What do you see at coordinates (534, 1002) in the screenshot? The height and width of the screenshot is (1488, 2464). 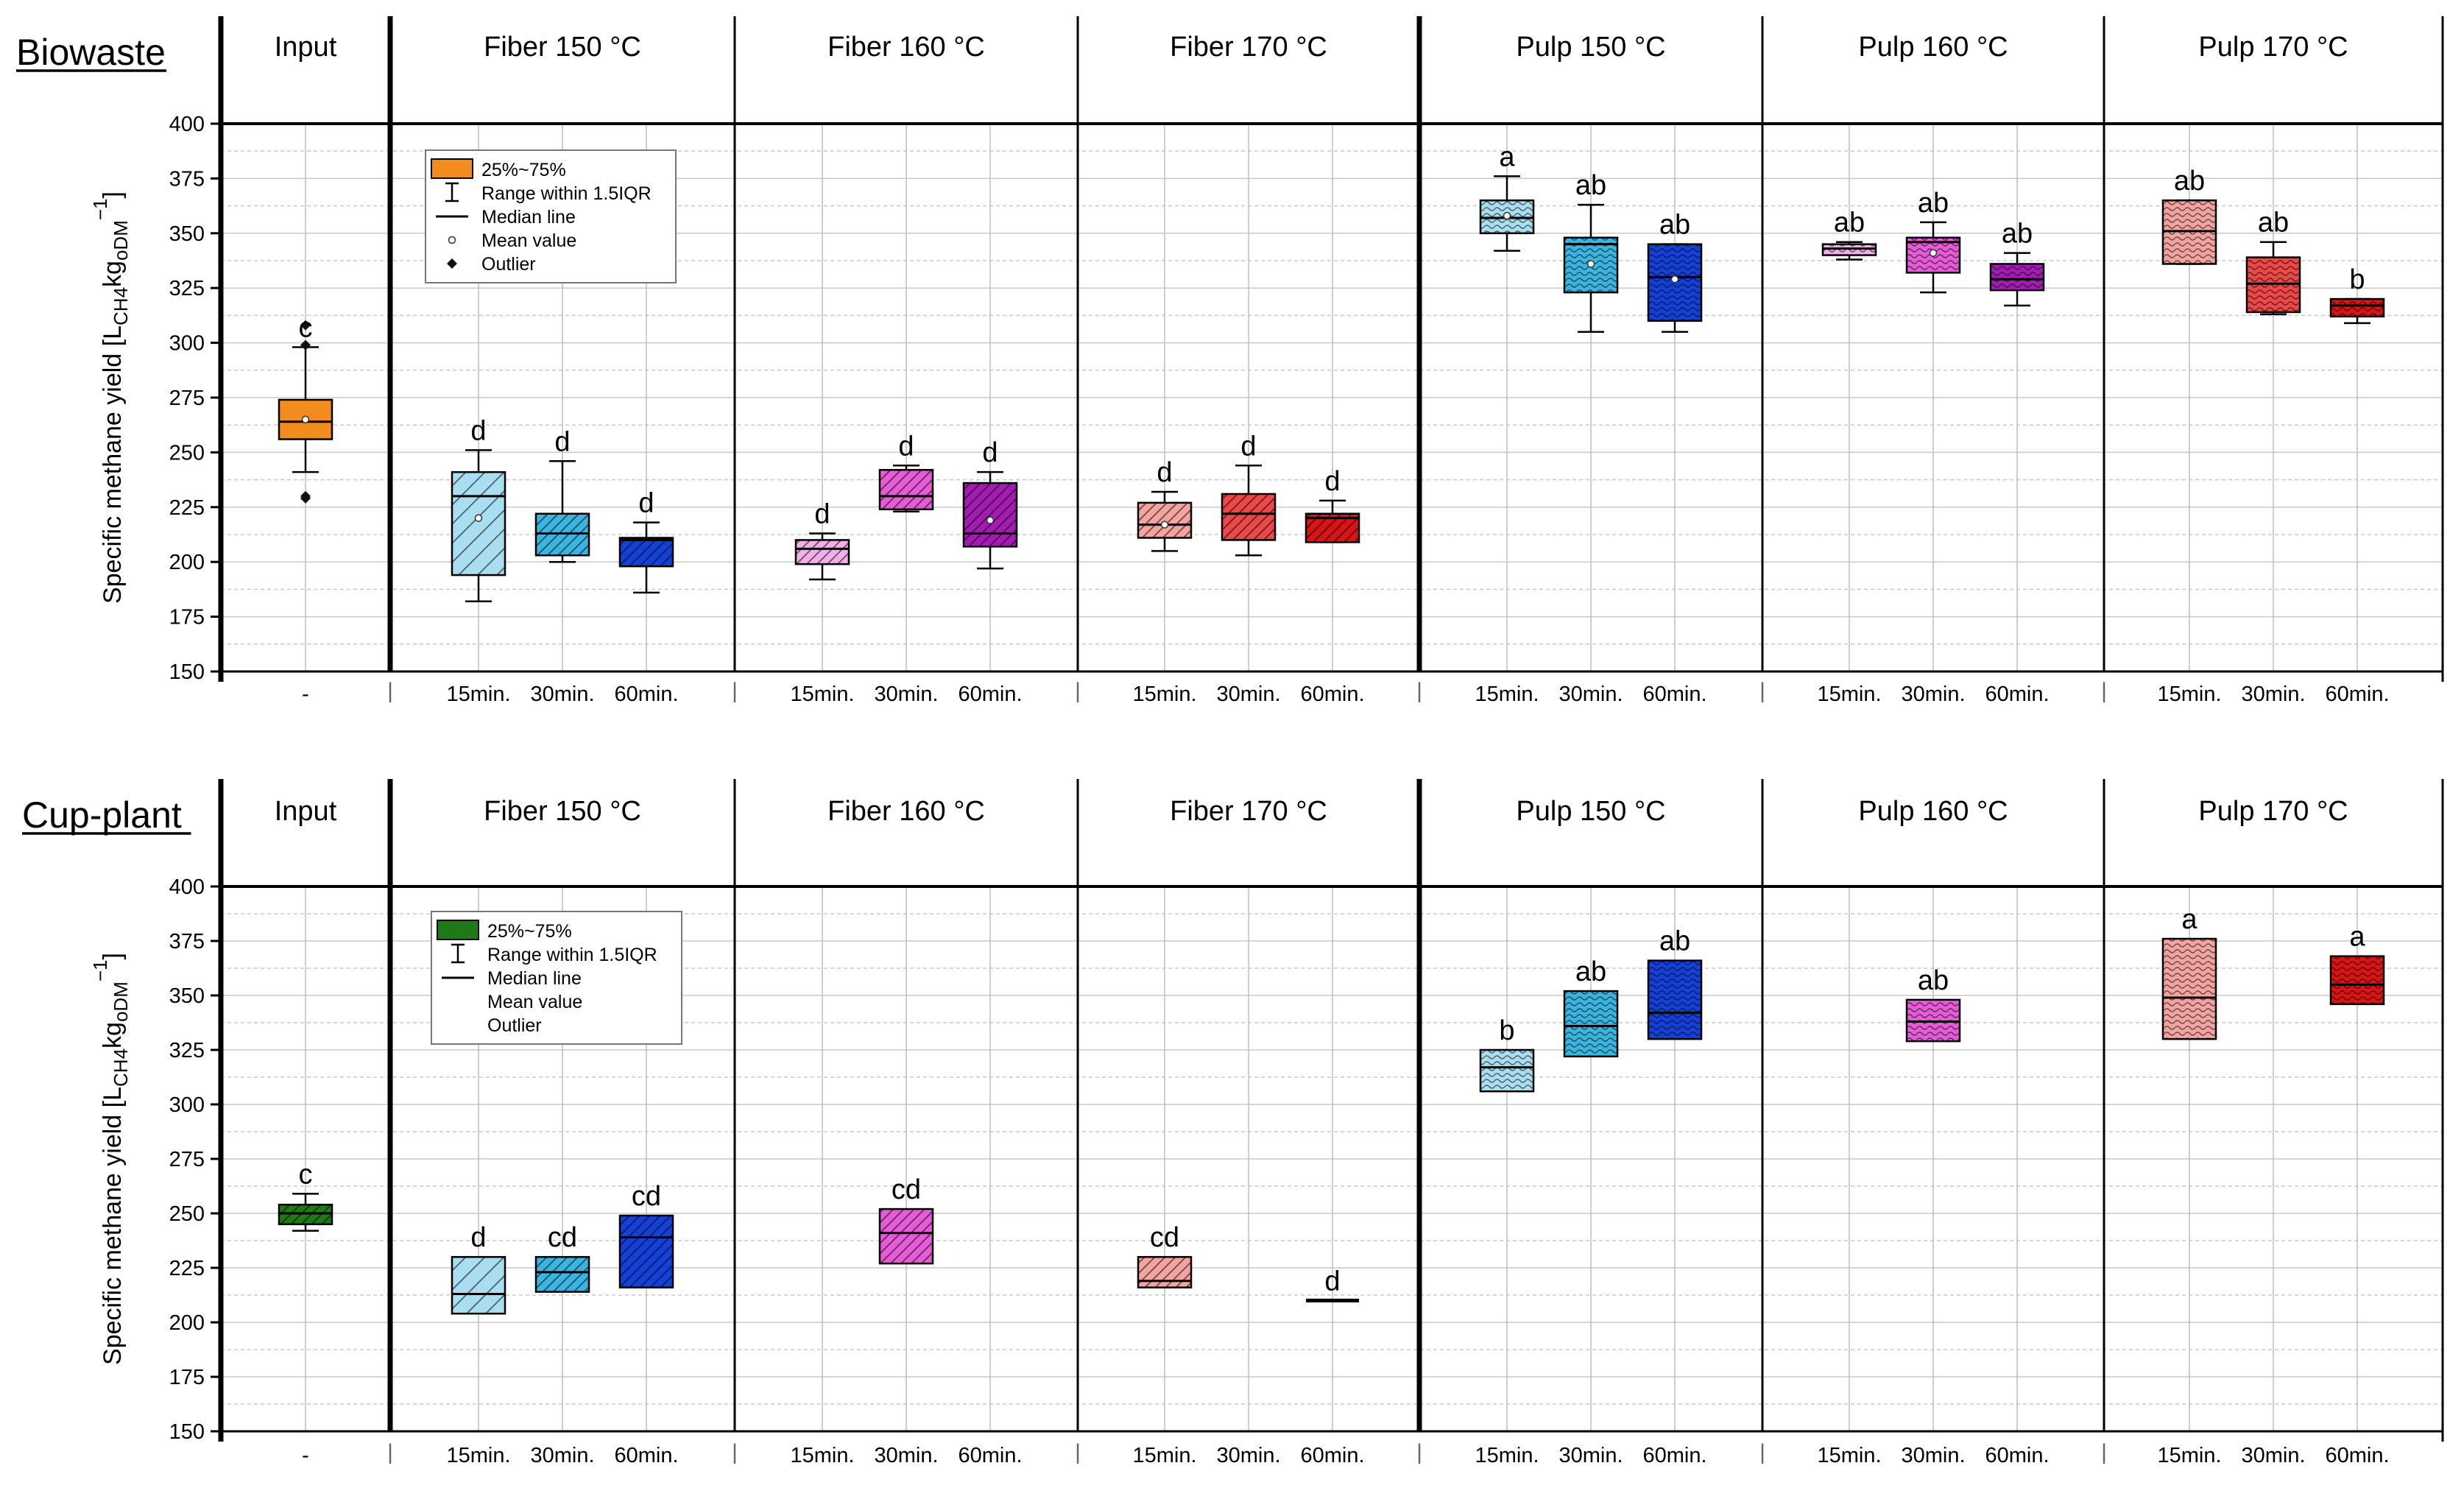 I see `legend-label: Mean value` at bounding box center [534, 1002].